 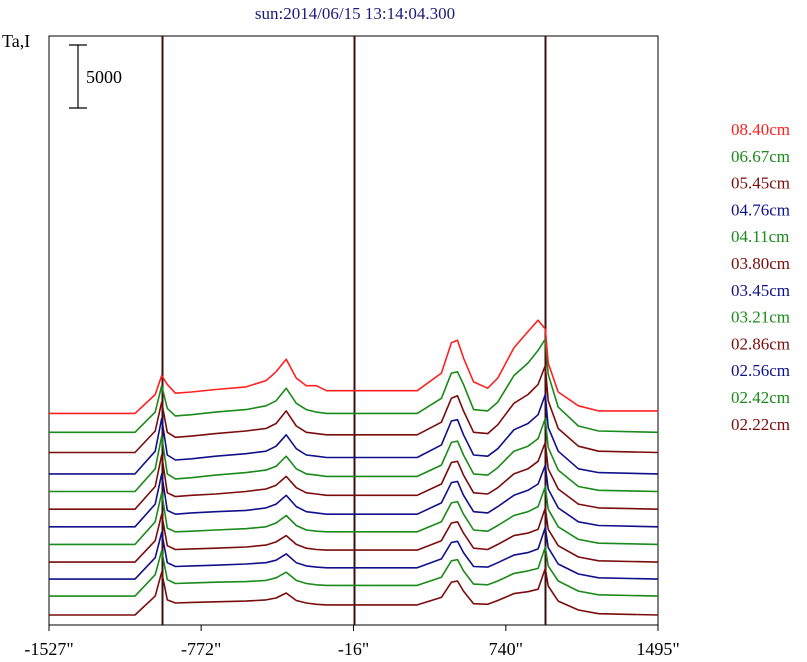 I want to click on series-line-03.80cm, so click(x=354, y=476).